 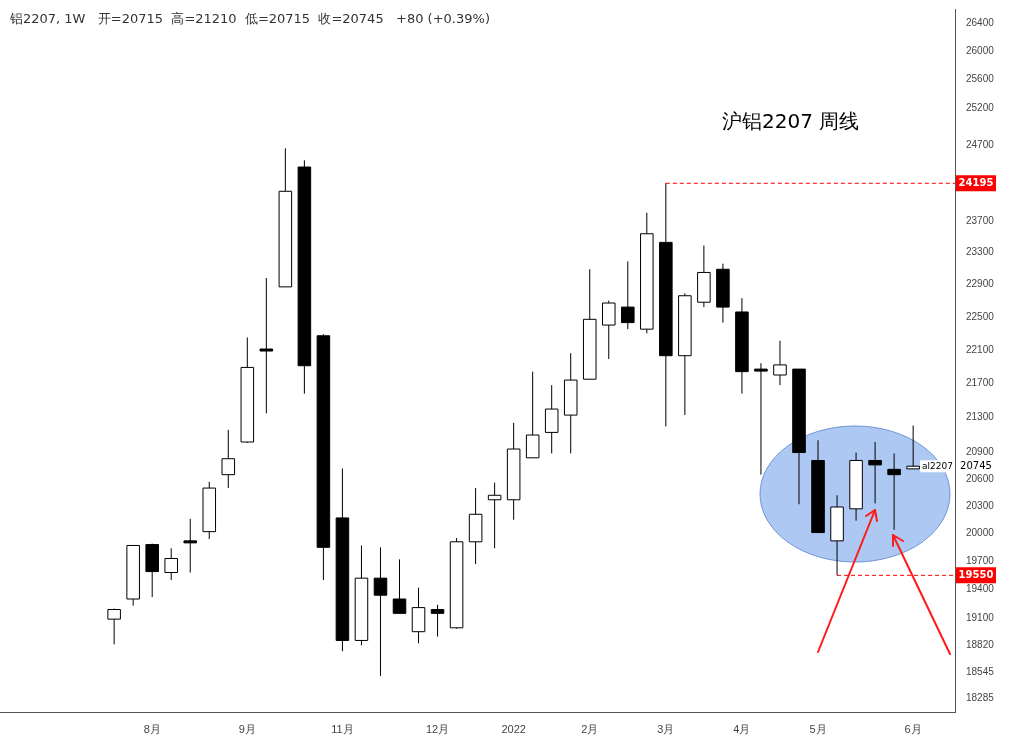 What do you see at coordinates (980, 617) in the screenshot?
I see `y-tick-label: 19100` at bounding box center [980, 617].